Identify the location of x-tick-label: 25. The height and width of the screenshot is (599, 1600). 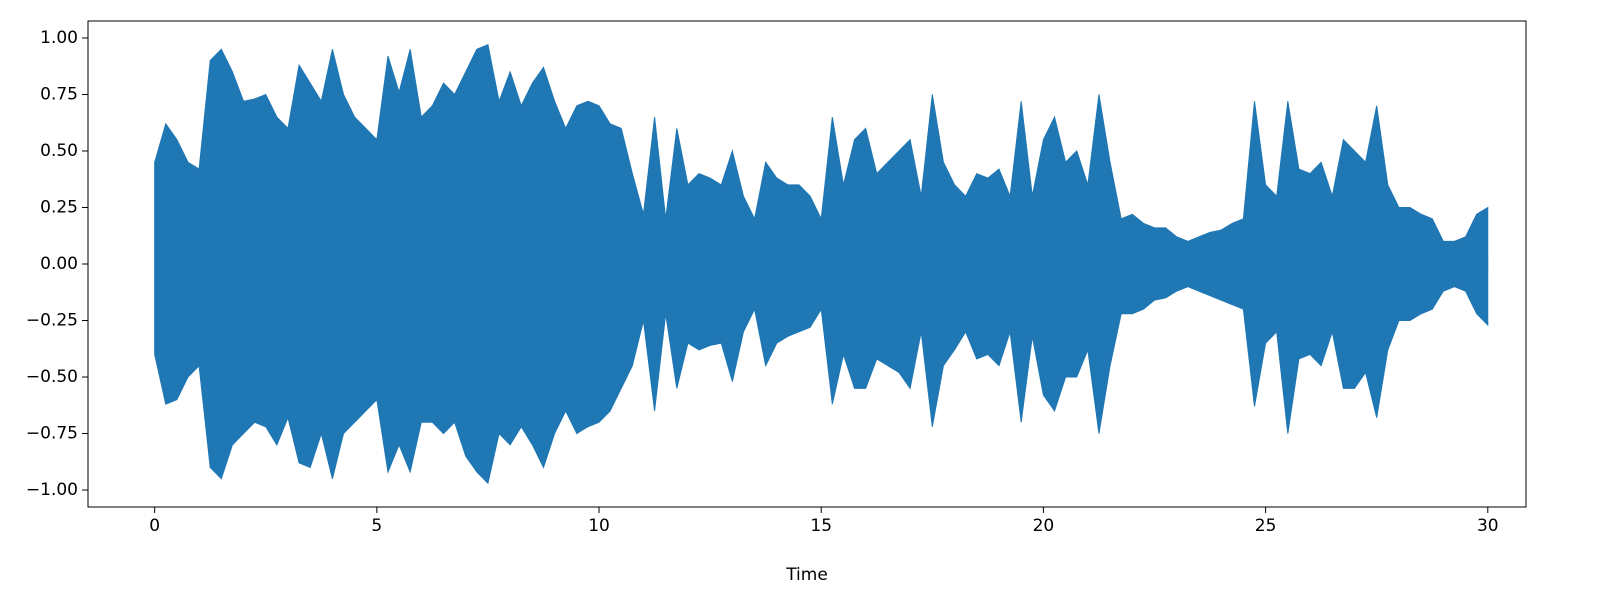
(1266, 526).